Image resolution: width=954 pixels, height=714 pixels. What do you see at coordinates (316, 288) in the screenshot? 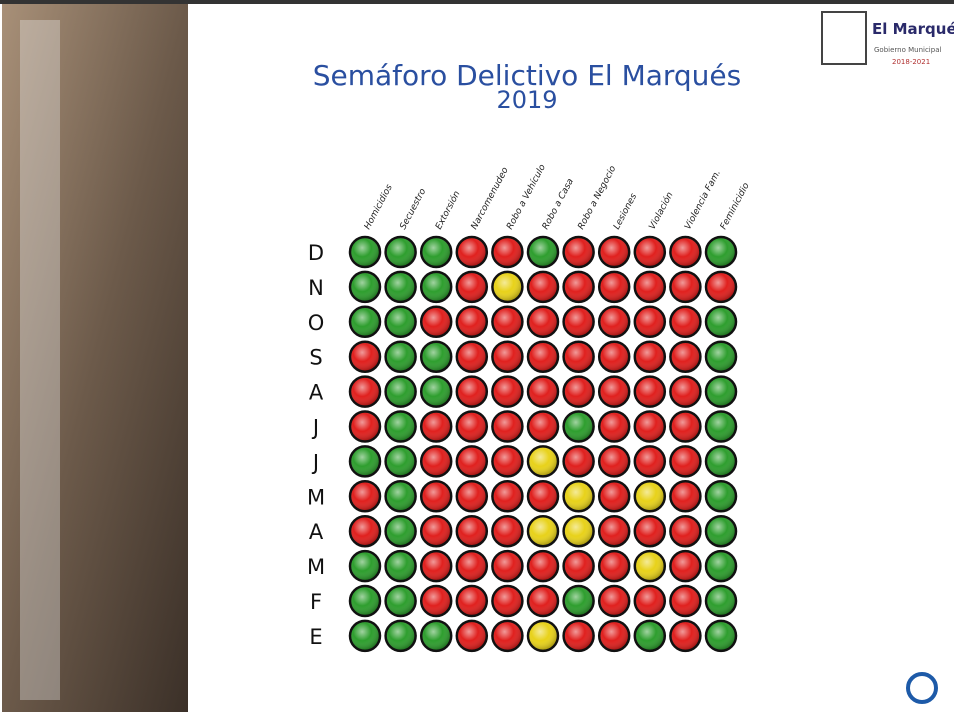
I see `row-label: N` at bounding box center [316, 288].